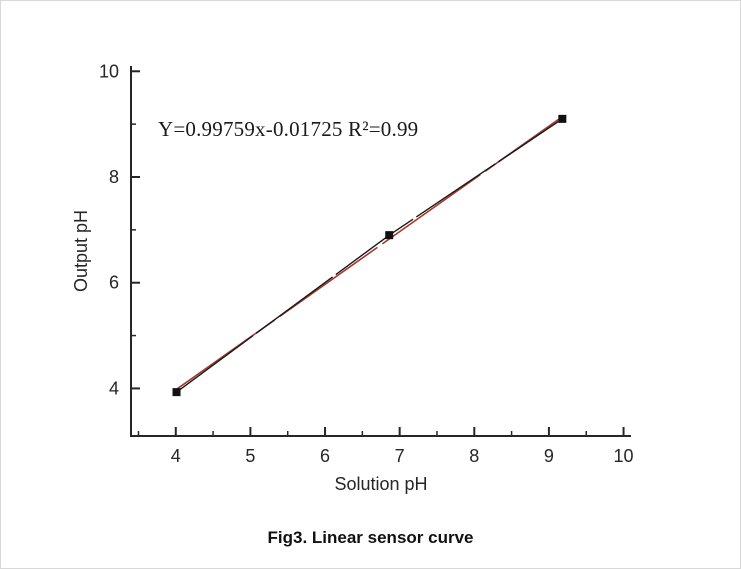 The height and width of the screenshot is (569, 741). What do you see at coordinates (288, 129) in the screenshot?
I see `fit-equation-annotation: Y=0.99759x-0.01725 R²=0.99` at bounding box center [288, 129].